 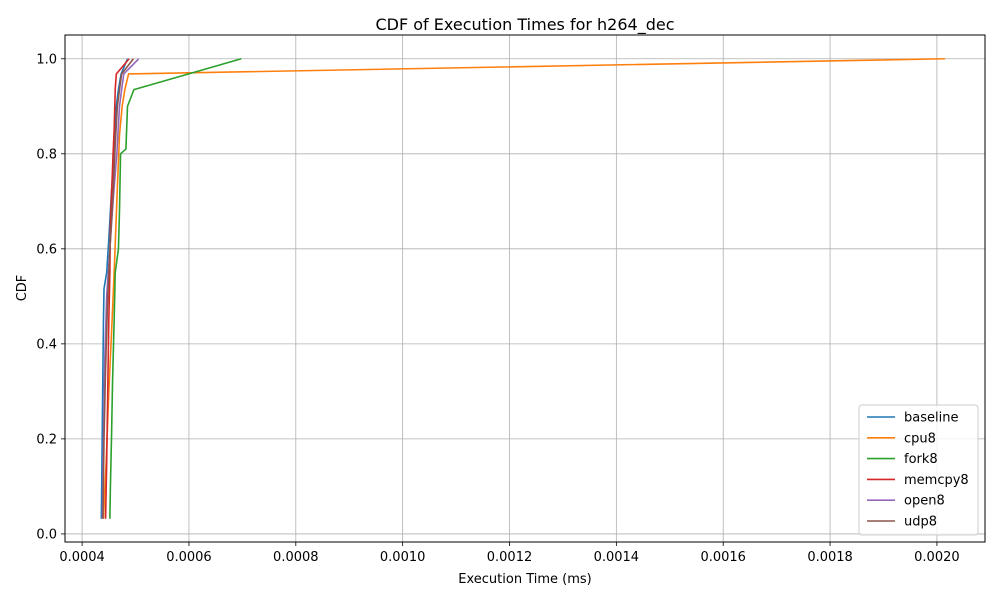 What do you see at coordinates (918, 470) in the screenshot?
I see `legend: baseline cpu8 fork8 memcpy8 open8 udp8` at bounding box center [918, 470].